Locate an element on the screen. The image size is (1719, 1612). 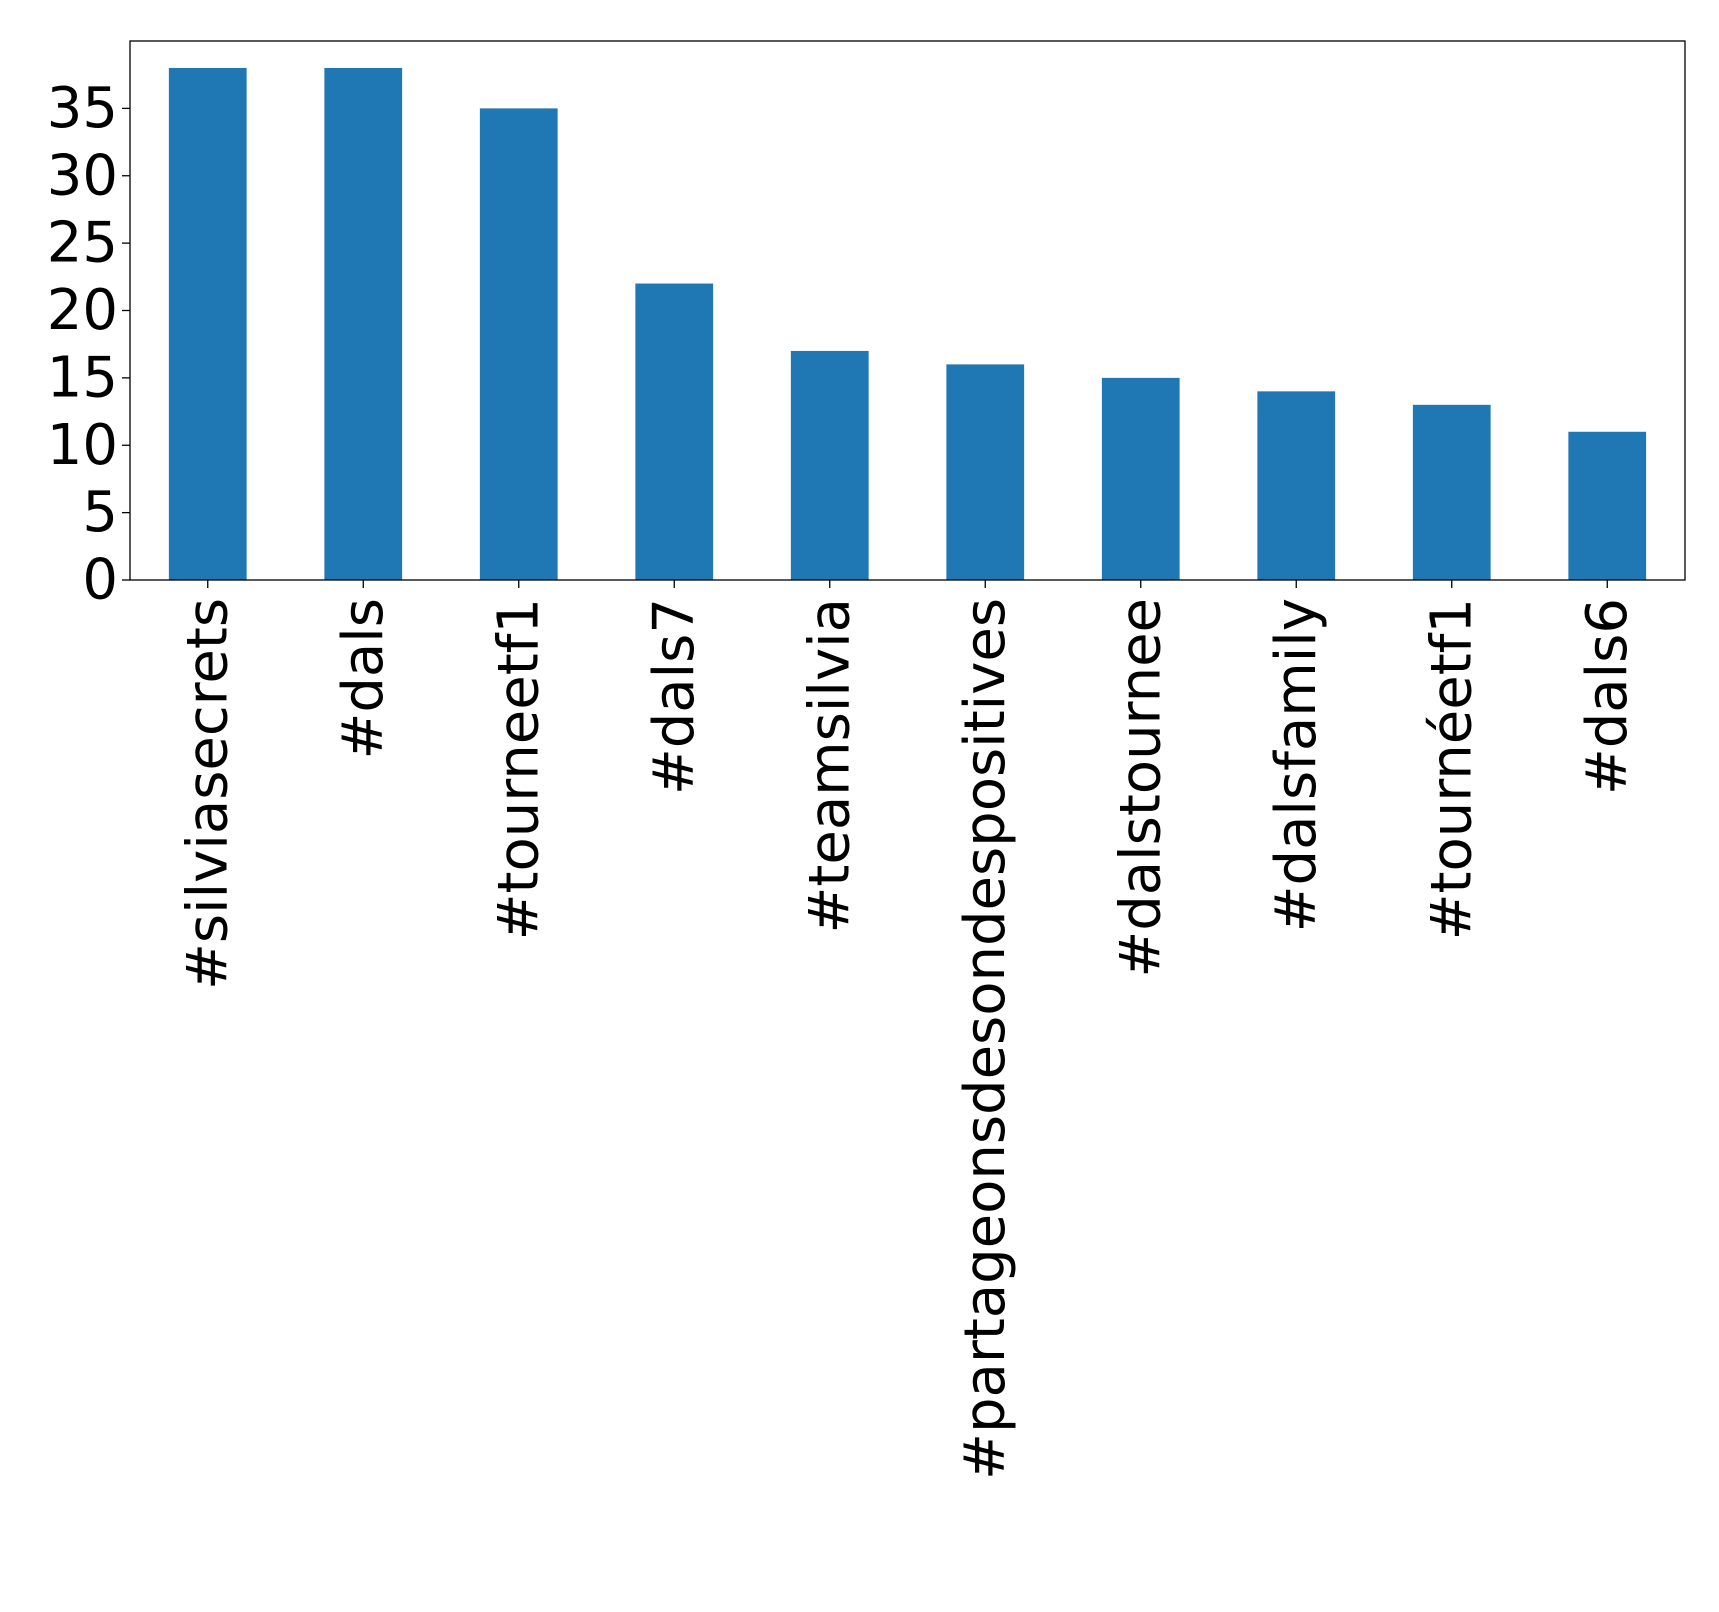
x-tick-label-7: #dalsfamily is located at coordinates (1296, 765).